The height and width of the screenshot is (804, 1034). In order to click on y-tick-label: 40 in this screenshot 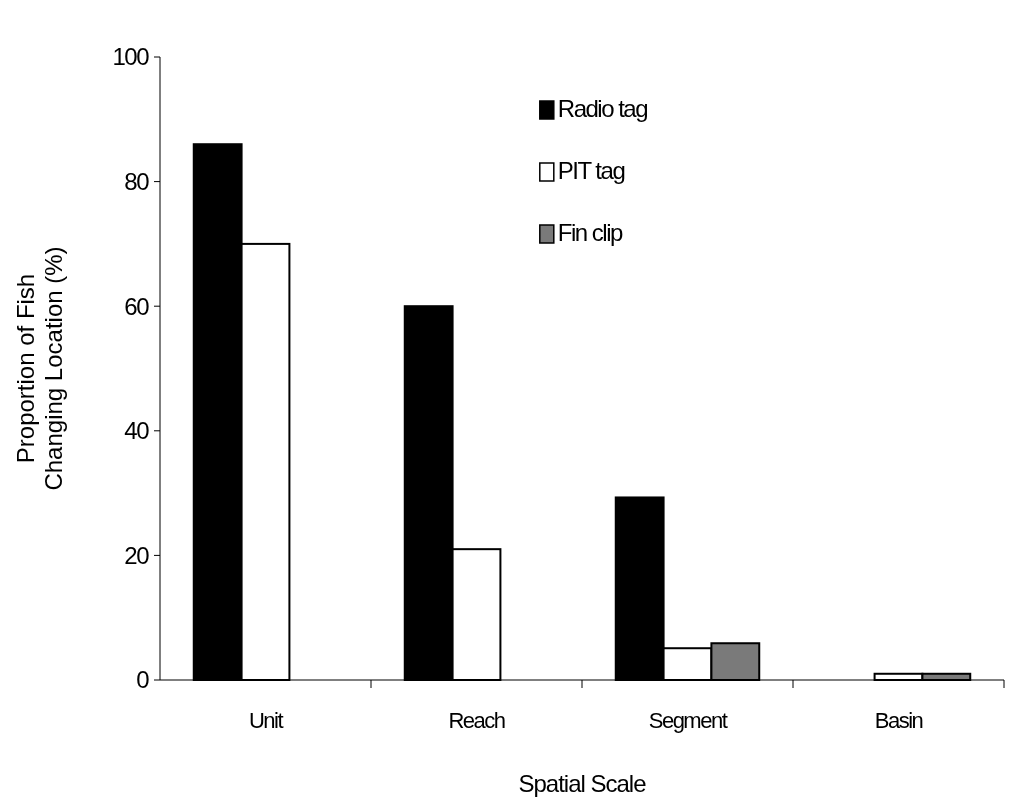, I will do `click(137, 431)`.